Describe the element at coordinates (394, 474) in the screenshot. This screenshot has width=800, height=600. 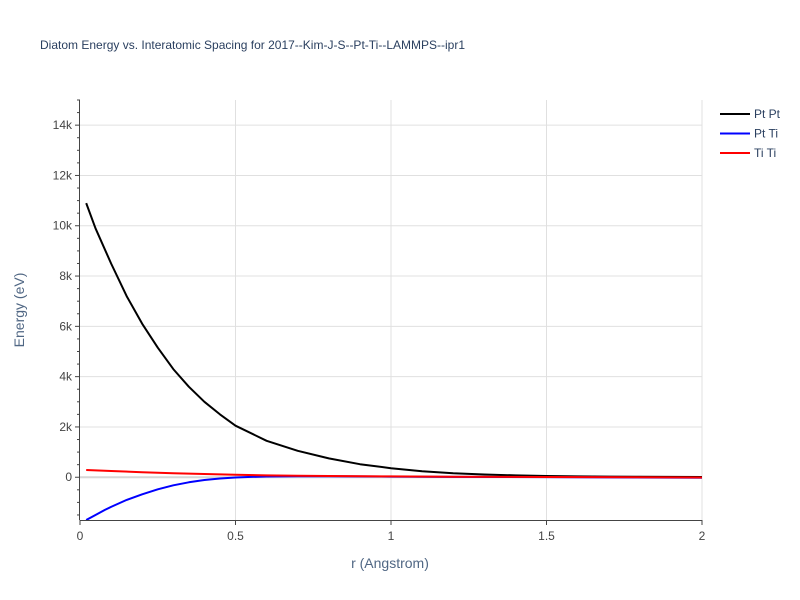
I see `series-line-ti-ti` at that location.